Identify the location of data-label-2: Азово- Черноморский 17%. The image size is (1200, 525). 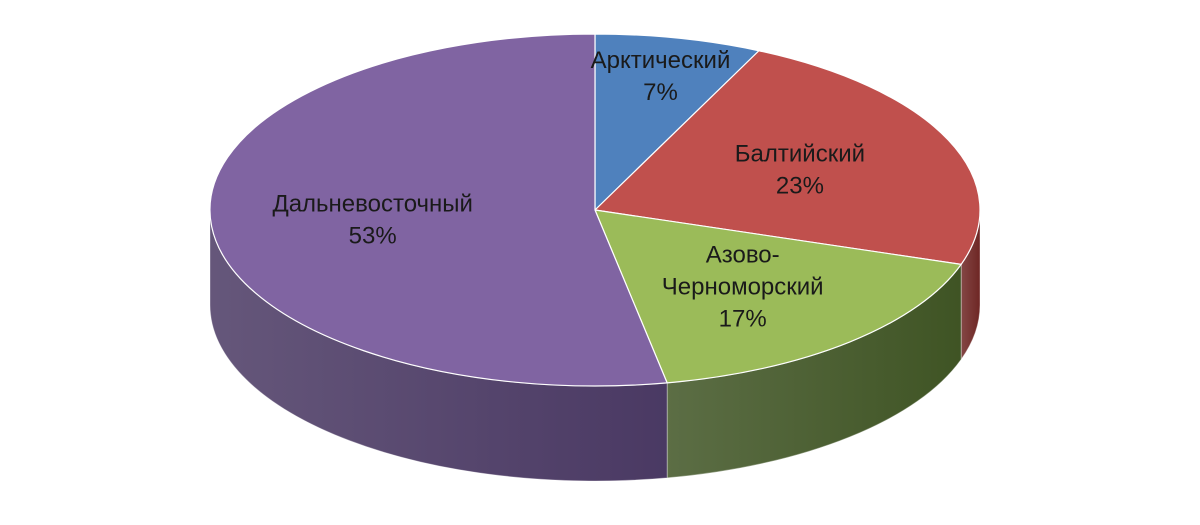
(743, 287).